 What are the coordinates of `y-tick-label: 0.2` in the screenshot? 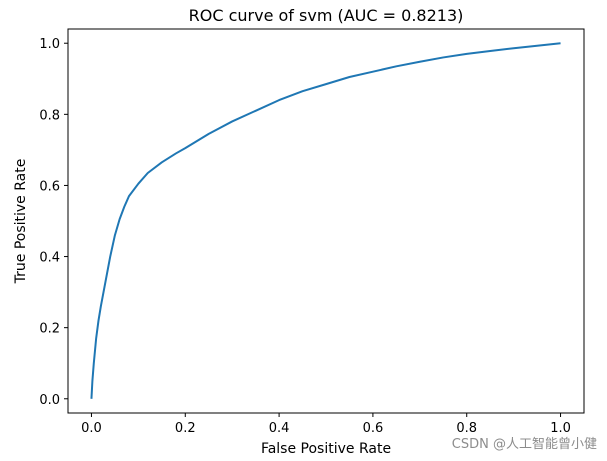 It's located at (49, 329).